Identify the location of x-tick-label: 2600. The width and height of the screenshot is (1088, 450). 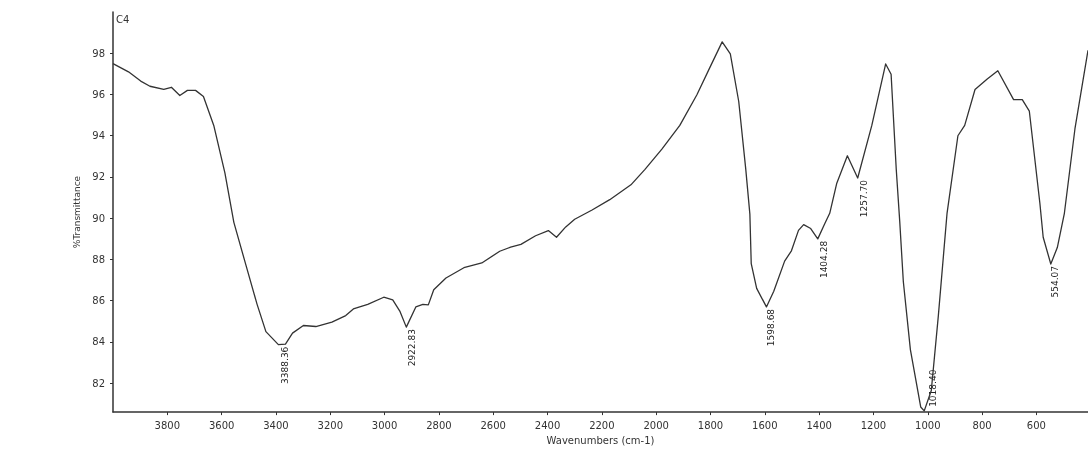
(493, 425).